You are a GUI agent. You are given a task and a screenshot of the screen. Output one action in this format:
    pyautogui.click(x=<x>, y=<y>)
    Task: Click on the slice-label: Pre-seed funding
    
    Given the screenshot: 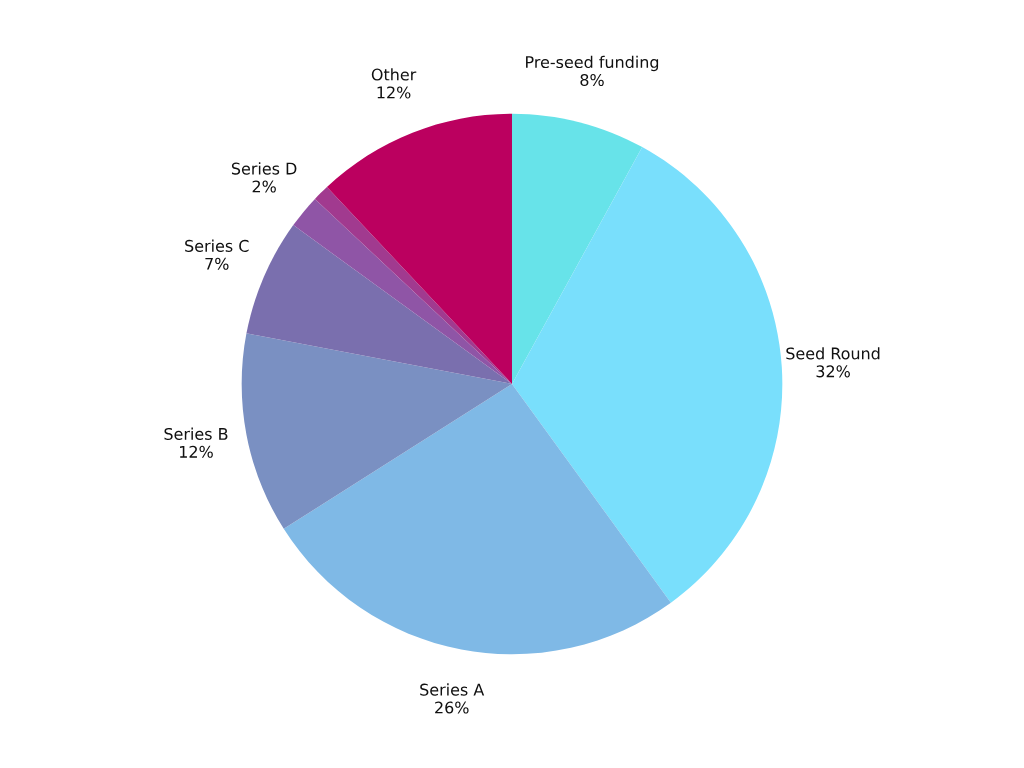 What is the action you would take?
    pyautogui.click(x=592, y=63)
    